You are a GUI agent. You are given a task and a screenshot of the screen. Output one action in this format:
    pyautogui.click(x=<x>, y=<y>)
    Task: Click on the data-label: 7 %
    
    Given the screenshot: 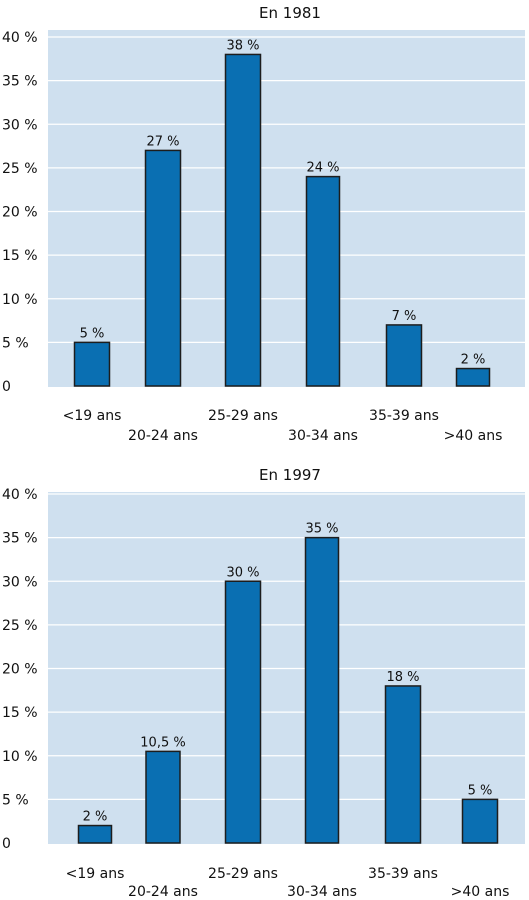 What is the action you would take?
    pyautogui.click(x=404, y=316)
    